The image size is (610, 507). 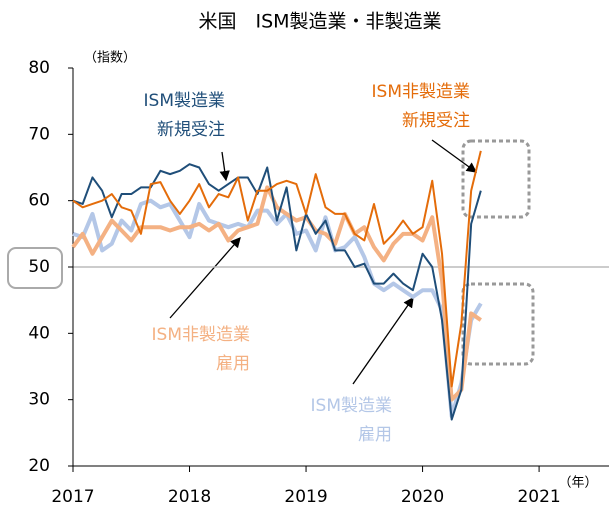 What do you see at coordinates (39, 400) in the screenshot?
I see `y-tick-label: 30` at bounding box center [39, 400].